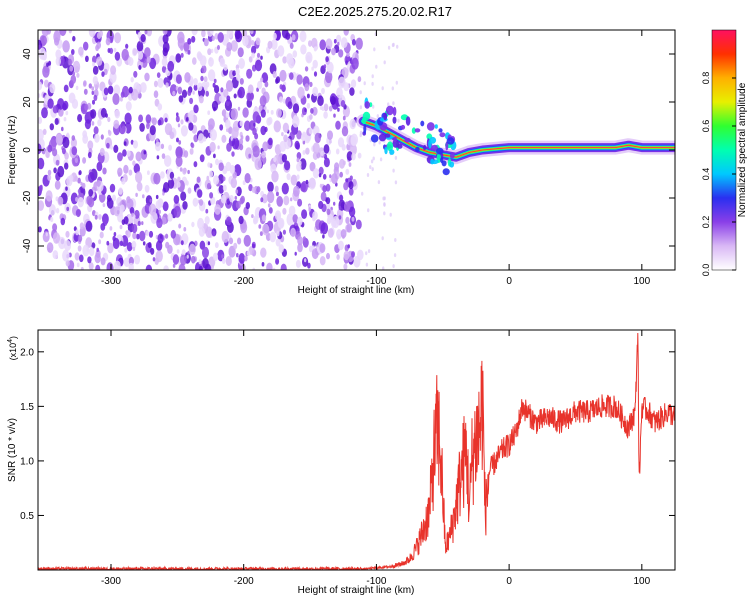 This screenshot has height=600, width=750. Describe the element at coordinates (641, 581) in the screenshot. I see `x-tick-label: 100` at that location.